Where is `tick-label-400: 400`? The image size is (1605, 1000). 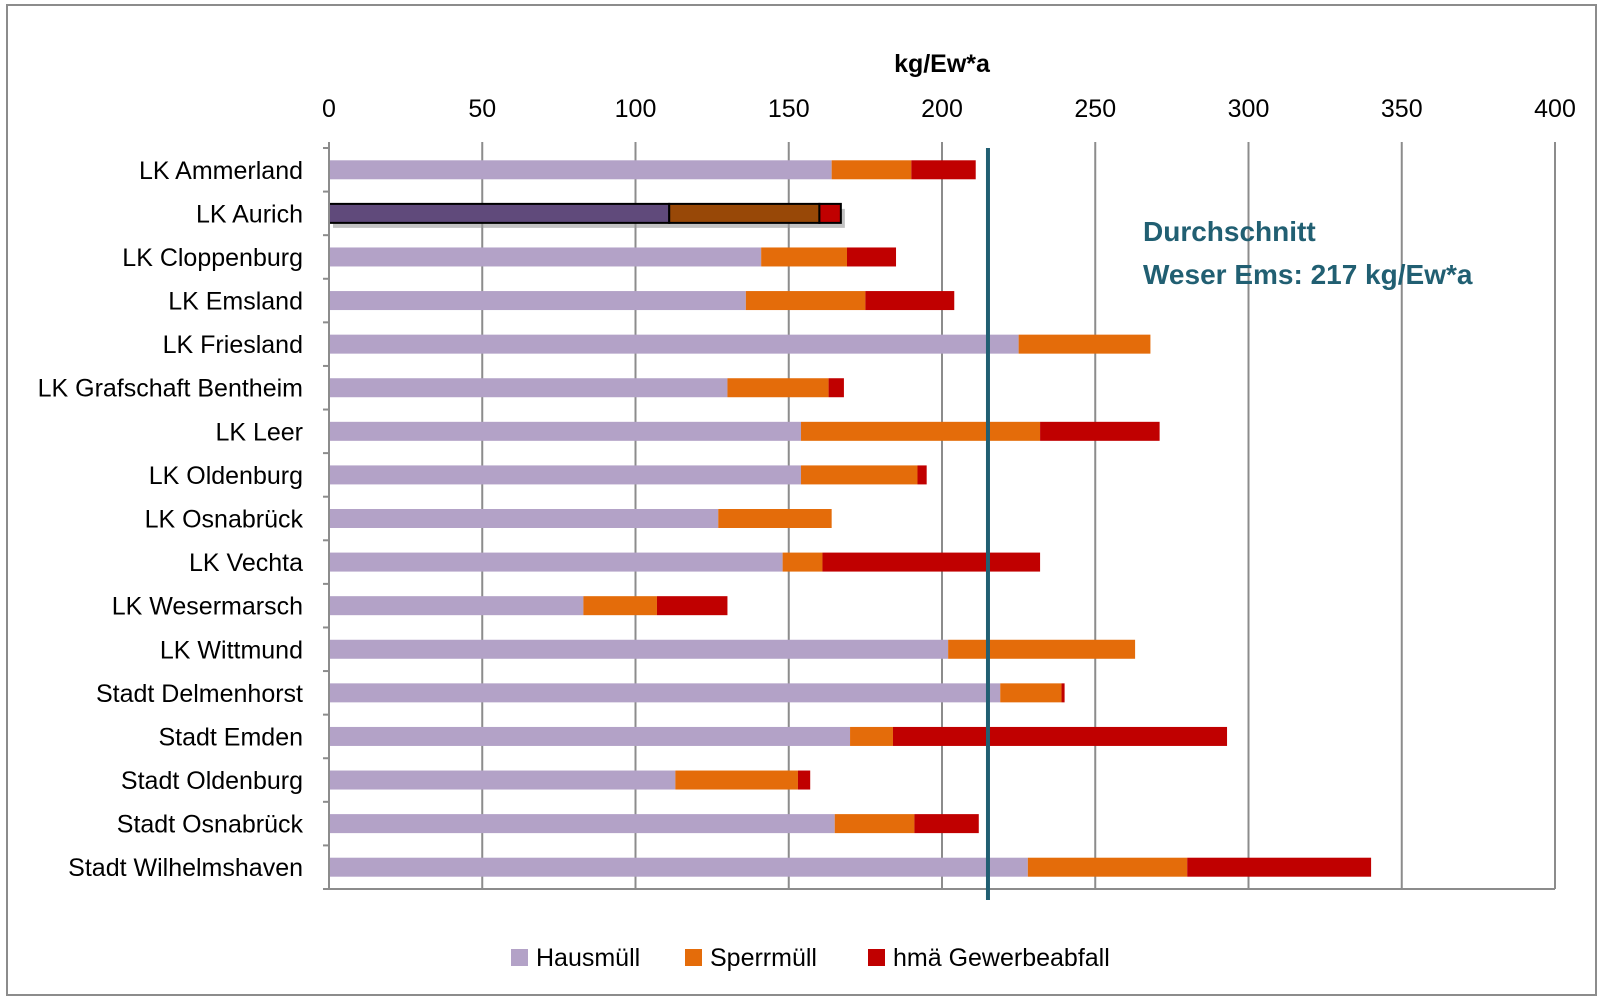 tick-label-400: 400 is located at coordinates (1555, 109).